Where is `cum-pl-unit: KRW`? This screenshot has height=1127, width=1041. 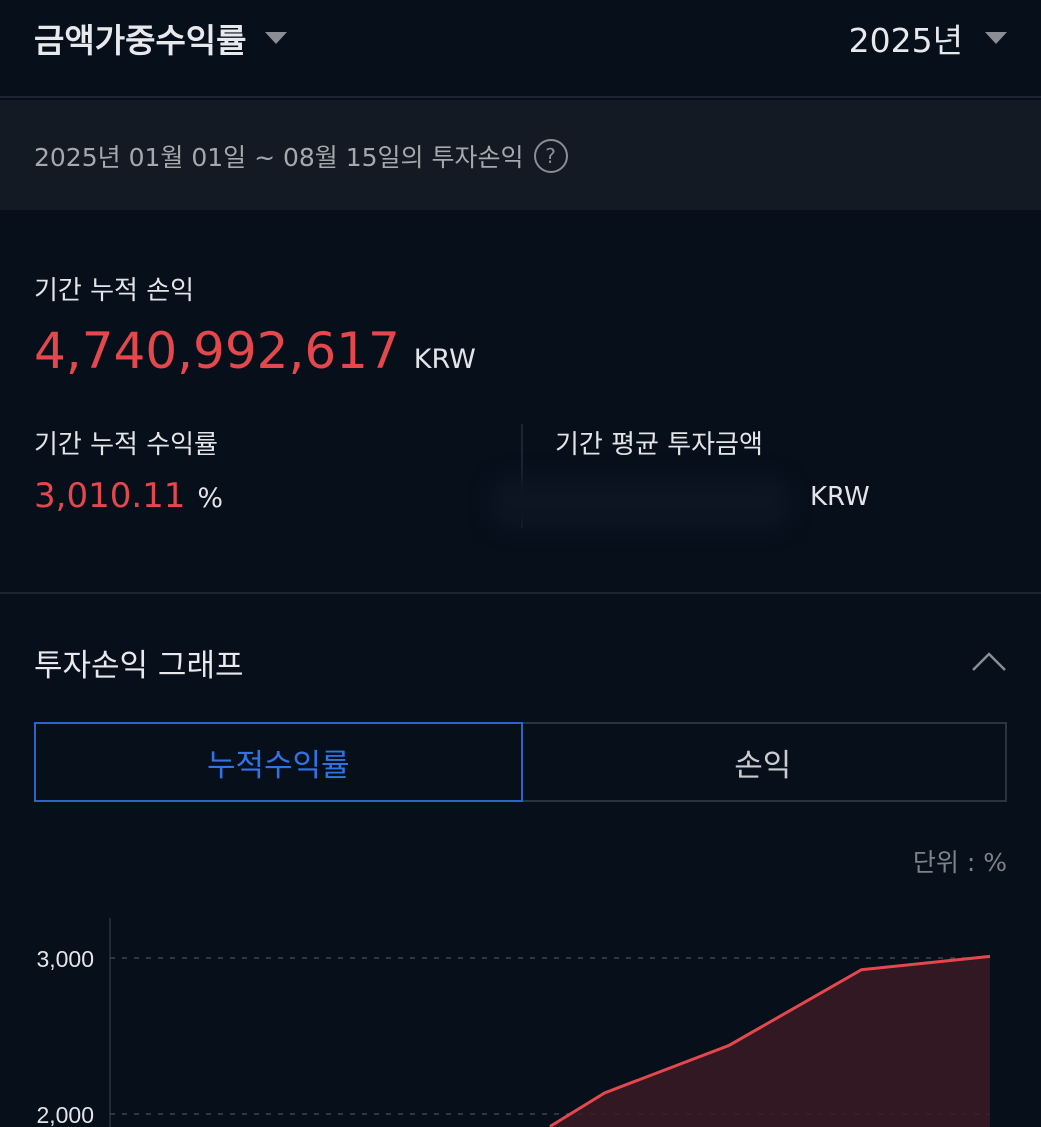 cum-pl-unit: KRW is located at coordinates (444, 359).